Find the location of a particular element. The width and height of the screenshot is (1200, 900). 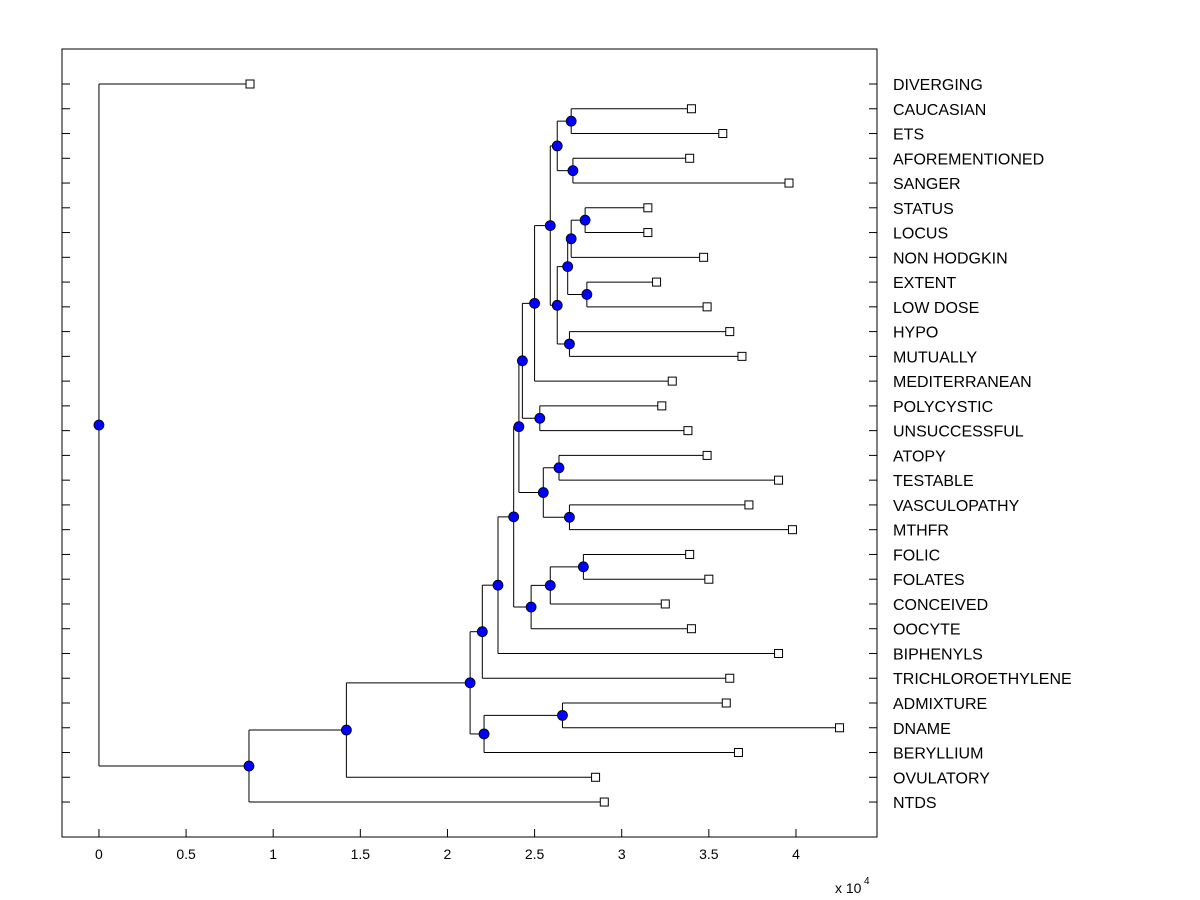

leaf-label: SANGER is located at coordinates (927, 184).